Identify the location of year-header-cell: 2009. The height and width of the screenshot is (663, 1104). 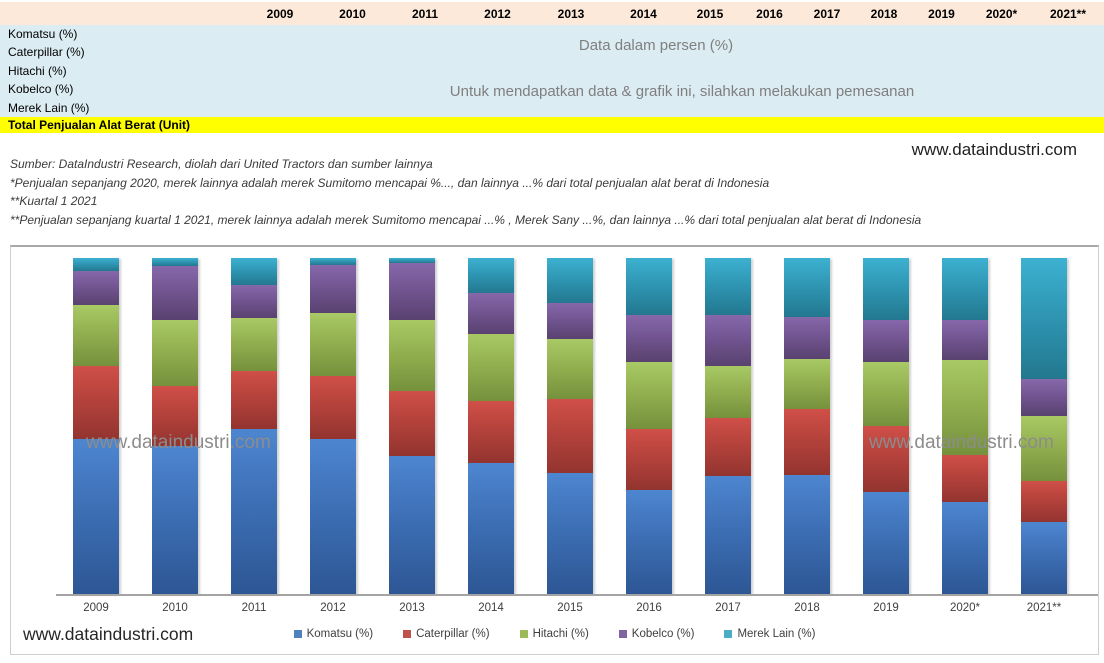
(280, 13).